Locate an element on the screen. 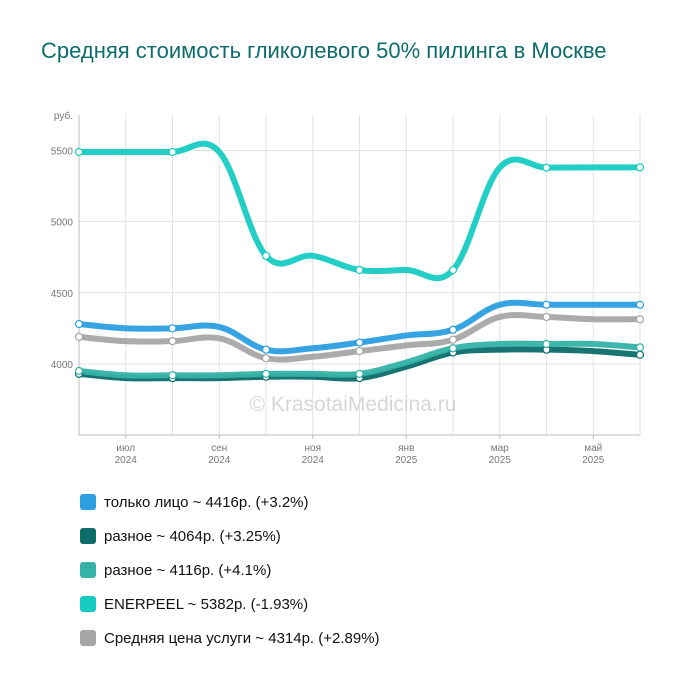  x-tick-label: янв is located at coordinates (406, 448).